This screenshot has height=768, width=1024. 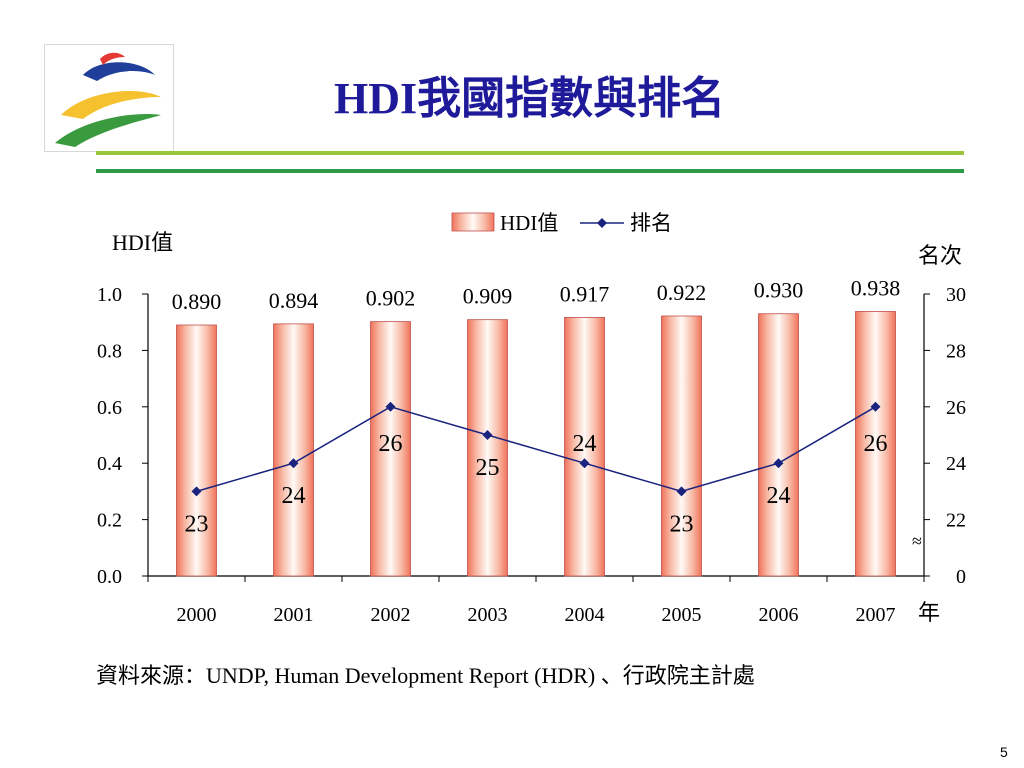 I want to click on y-tick-label-left: 0.0, so click(x=109, y=577).